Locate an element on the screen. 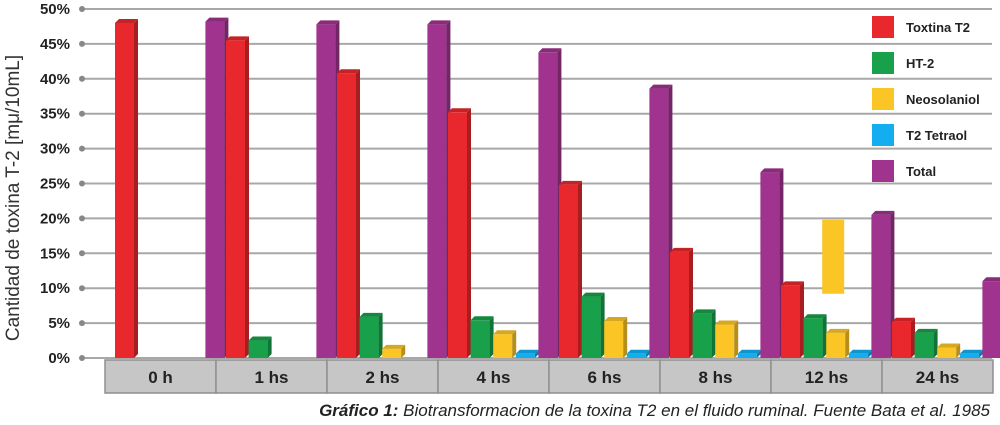 This screenshot has width=1000, height=425. y-tick-label: 10% is located at coordinates (55, 288).